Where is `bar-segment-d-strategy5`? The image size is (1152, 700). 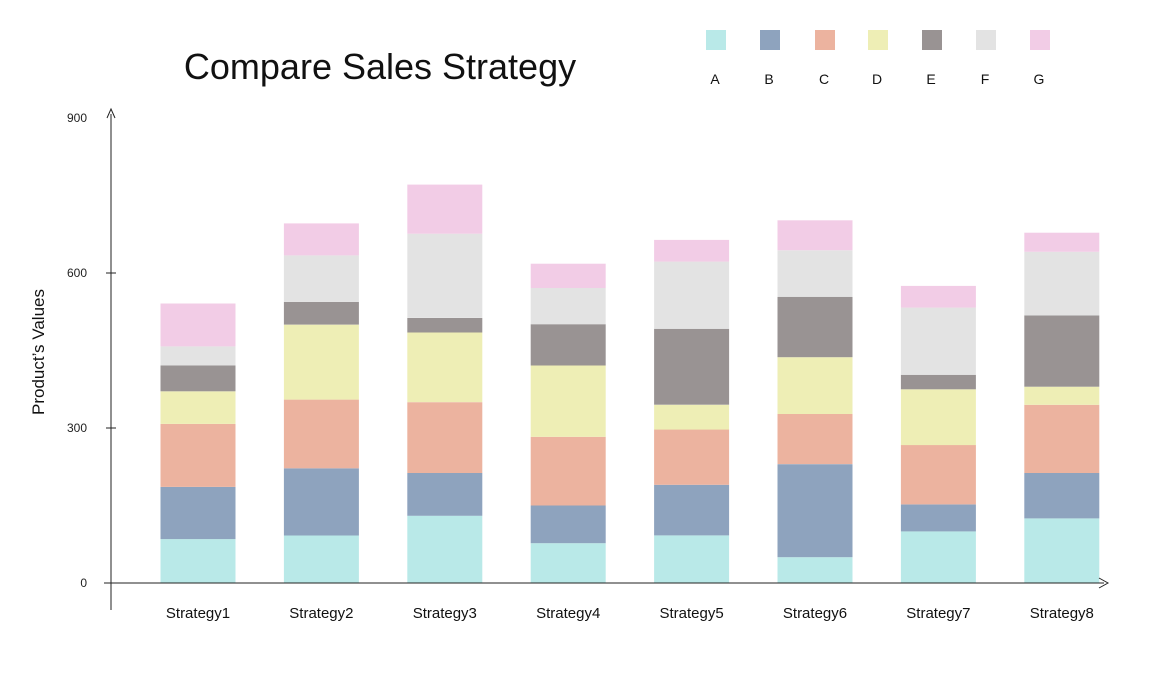 bar-segment-d-strategy5 is located at coordinates (692, 417).